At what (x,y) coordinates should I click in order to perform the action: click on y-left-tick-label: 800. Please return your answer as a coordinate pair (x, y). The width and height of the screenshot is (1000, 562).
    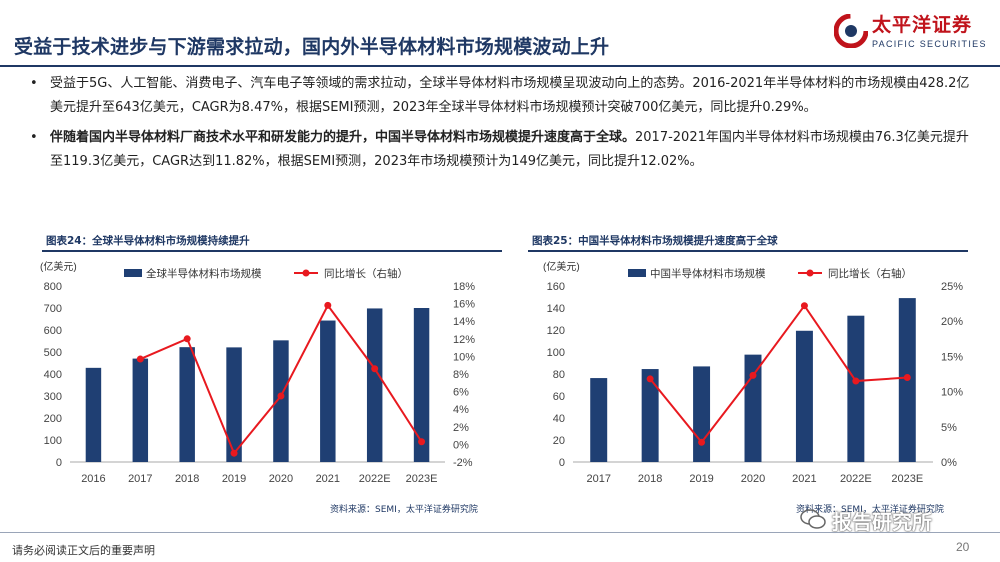
    Looking at the image, I should click on (53, 287).